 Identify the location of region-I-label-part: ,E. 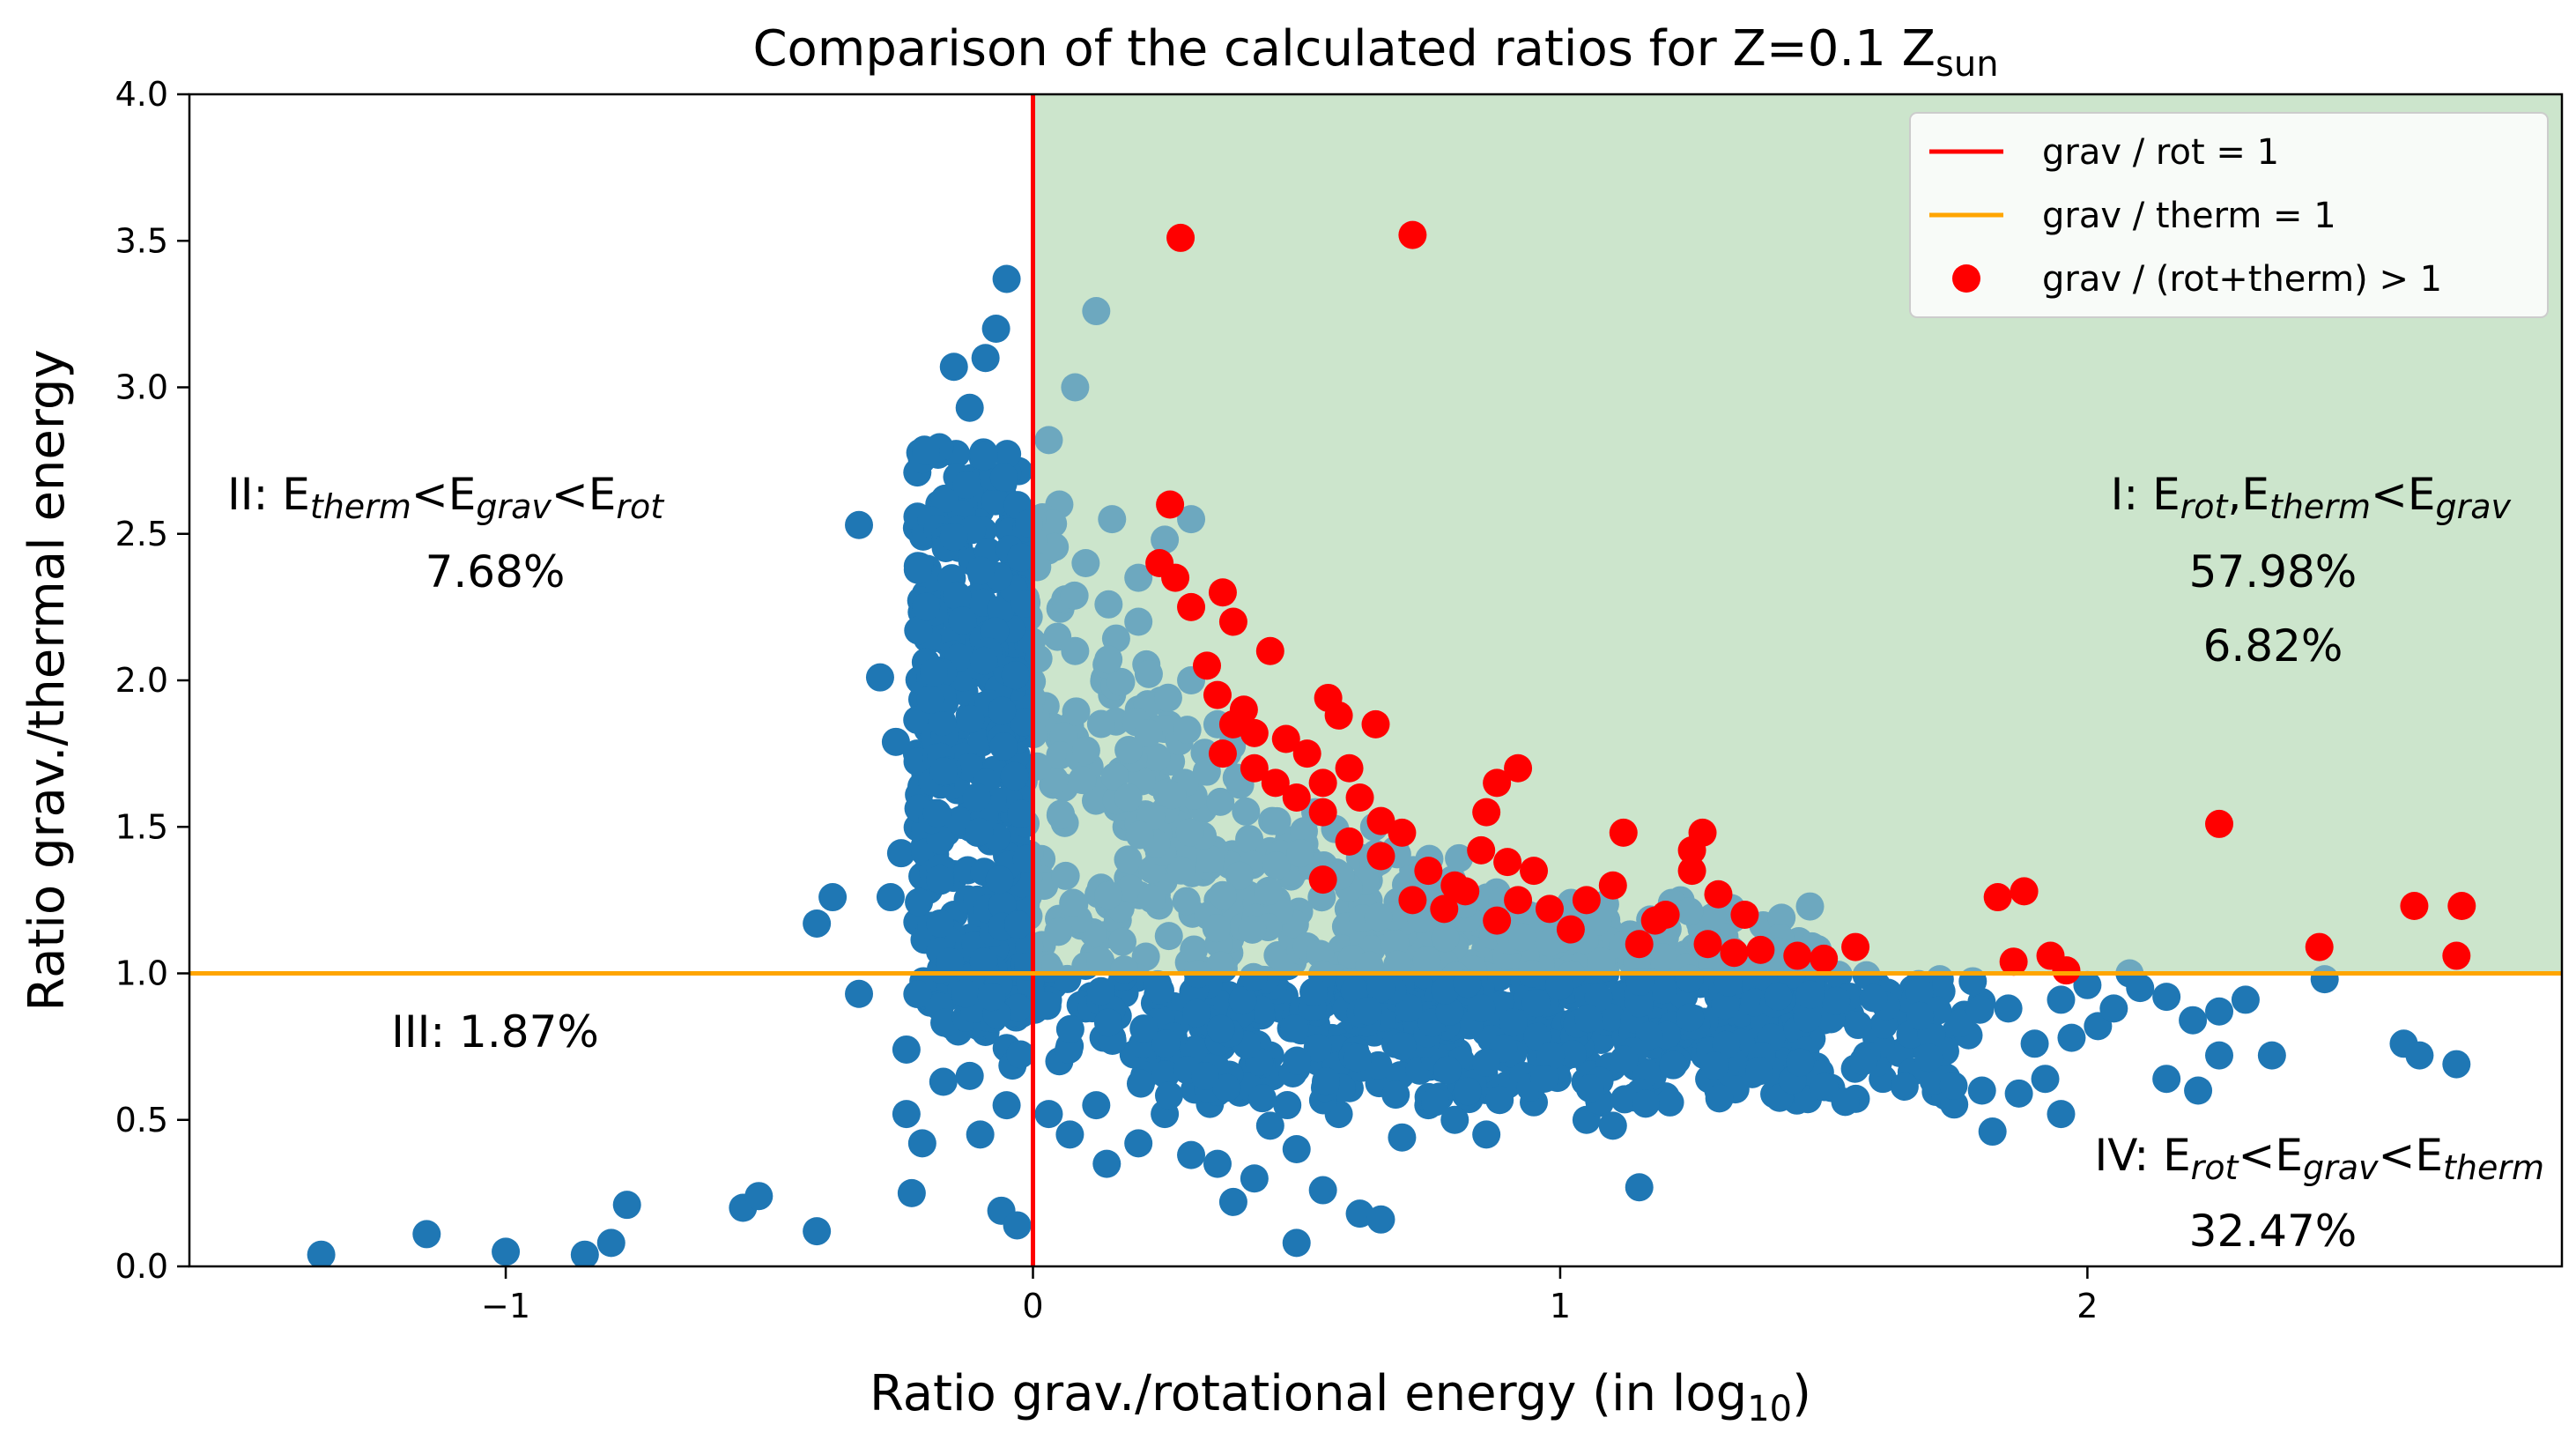
(2248, 494).